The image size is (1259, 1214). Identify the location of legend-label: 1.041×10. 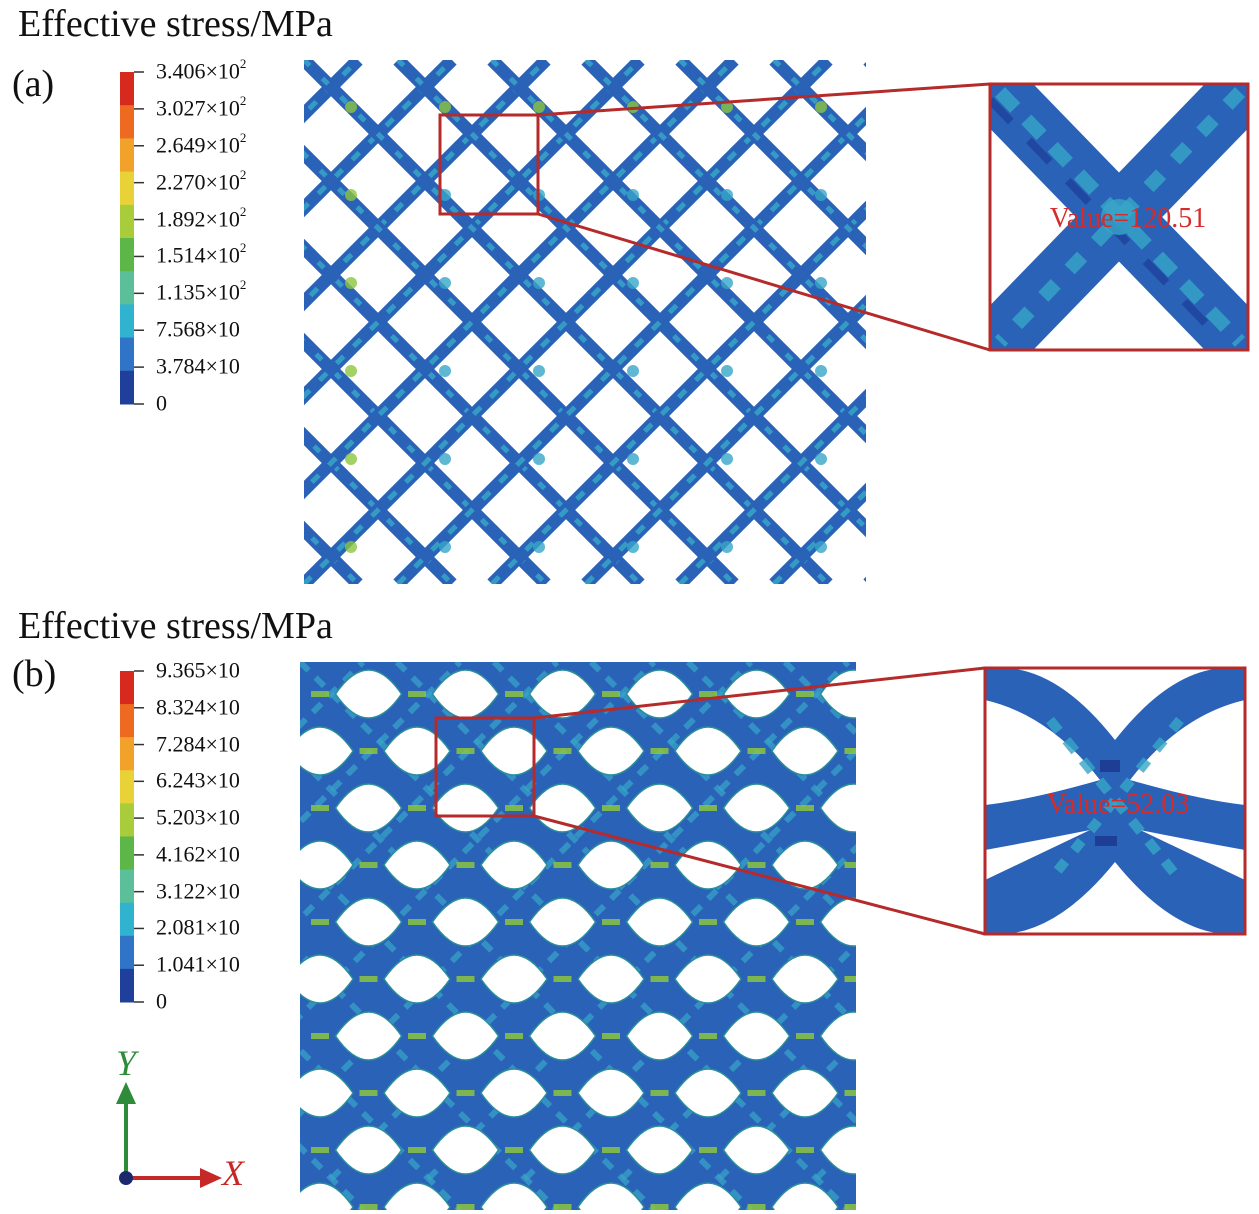
(198, 964).